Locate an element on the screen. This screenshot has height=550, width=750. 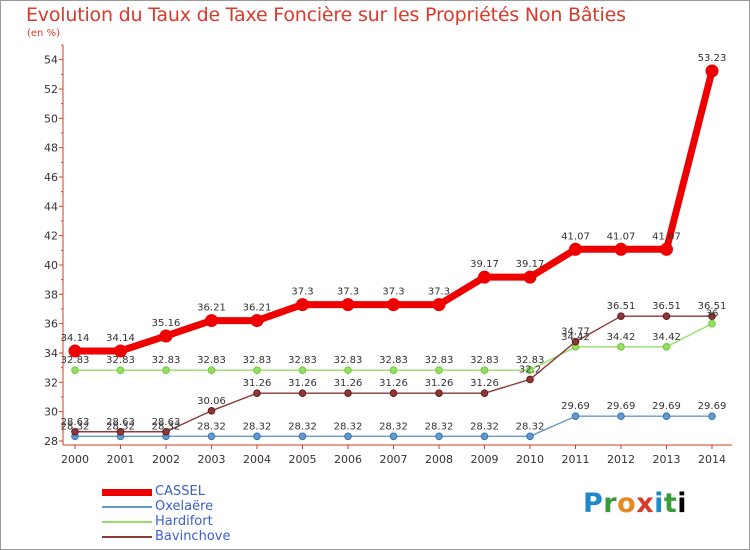
y-tick-label: 36 is located at coordinates (51, 324).